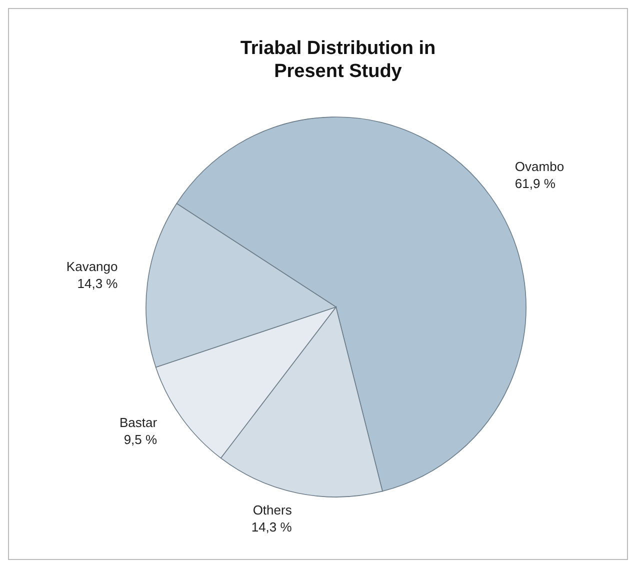  I want to click on slice-label: Bastar, so click(138, 422).